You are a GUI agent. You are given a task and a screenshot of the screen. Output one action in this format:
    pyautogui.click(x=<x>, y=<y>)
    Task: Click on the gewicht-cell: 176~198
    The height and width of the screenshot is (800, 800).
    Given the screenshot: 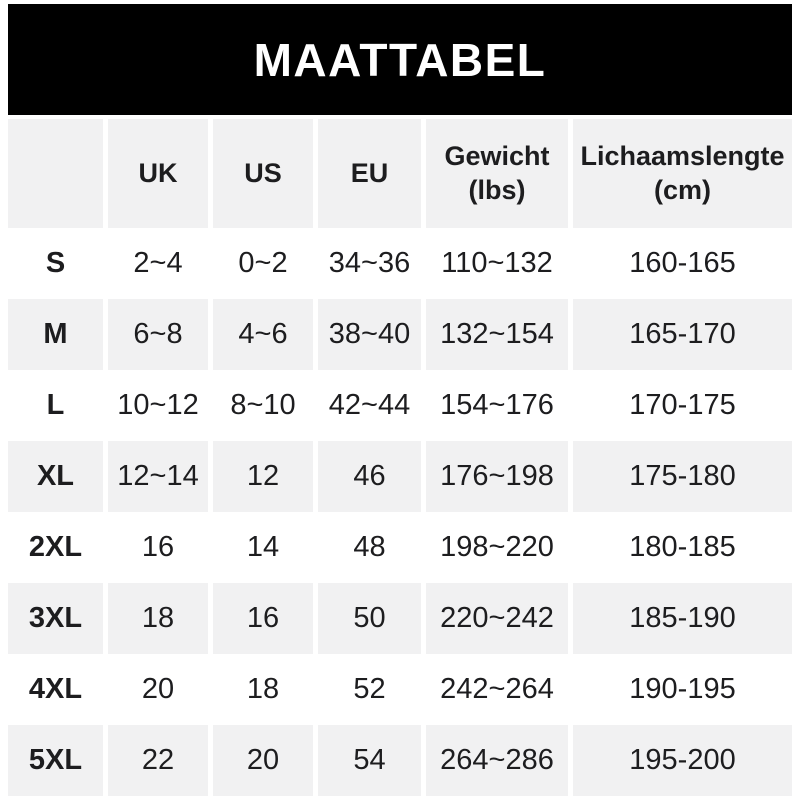 What is the action you would take?
    pyautogui.click(x=497, y=476)
    